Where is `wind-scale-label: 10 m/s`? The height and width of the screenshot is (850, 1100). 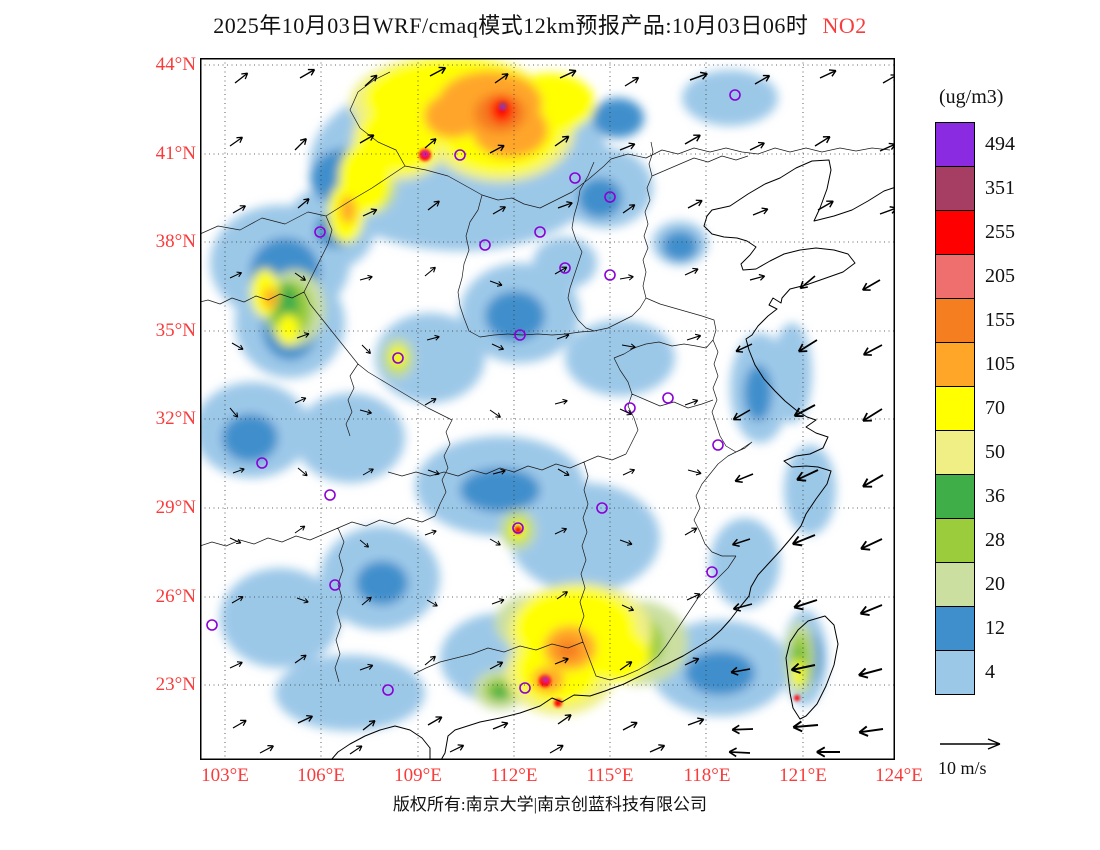 wind-scale-label: 10 m/s is located at coordinates (962, 768).